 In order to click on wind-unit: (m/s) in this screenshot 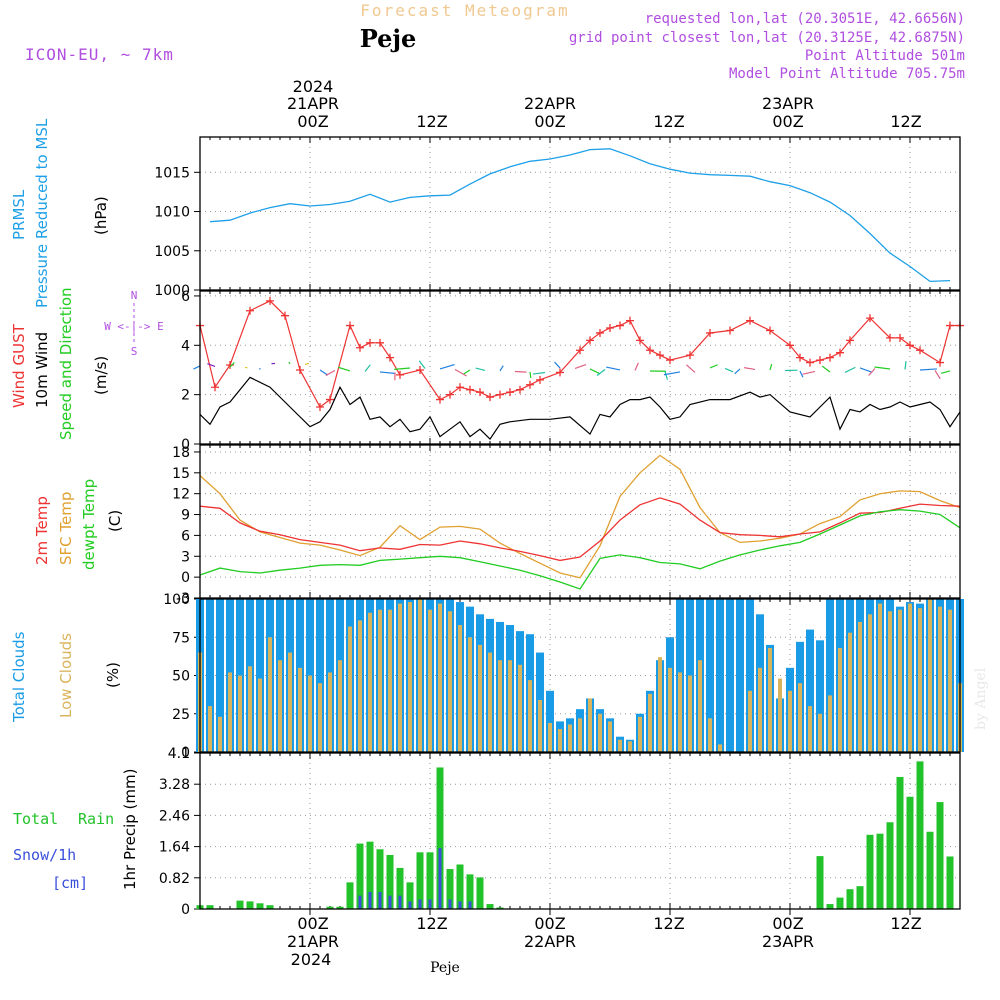, I will do `click(101, 375)`.